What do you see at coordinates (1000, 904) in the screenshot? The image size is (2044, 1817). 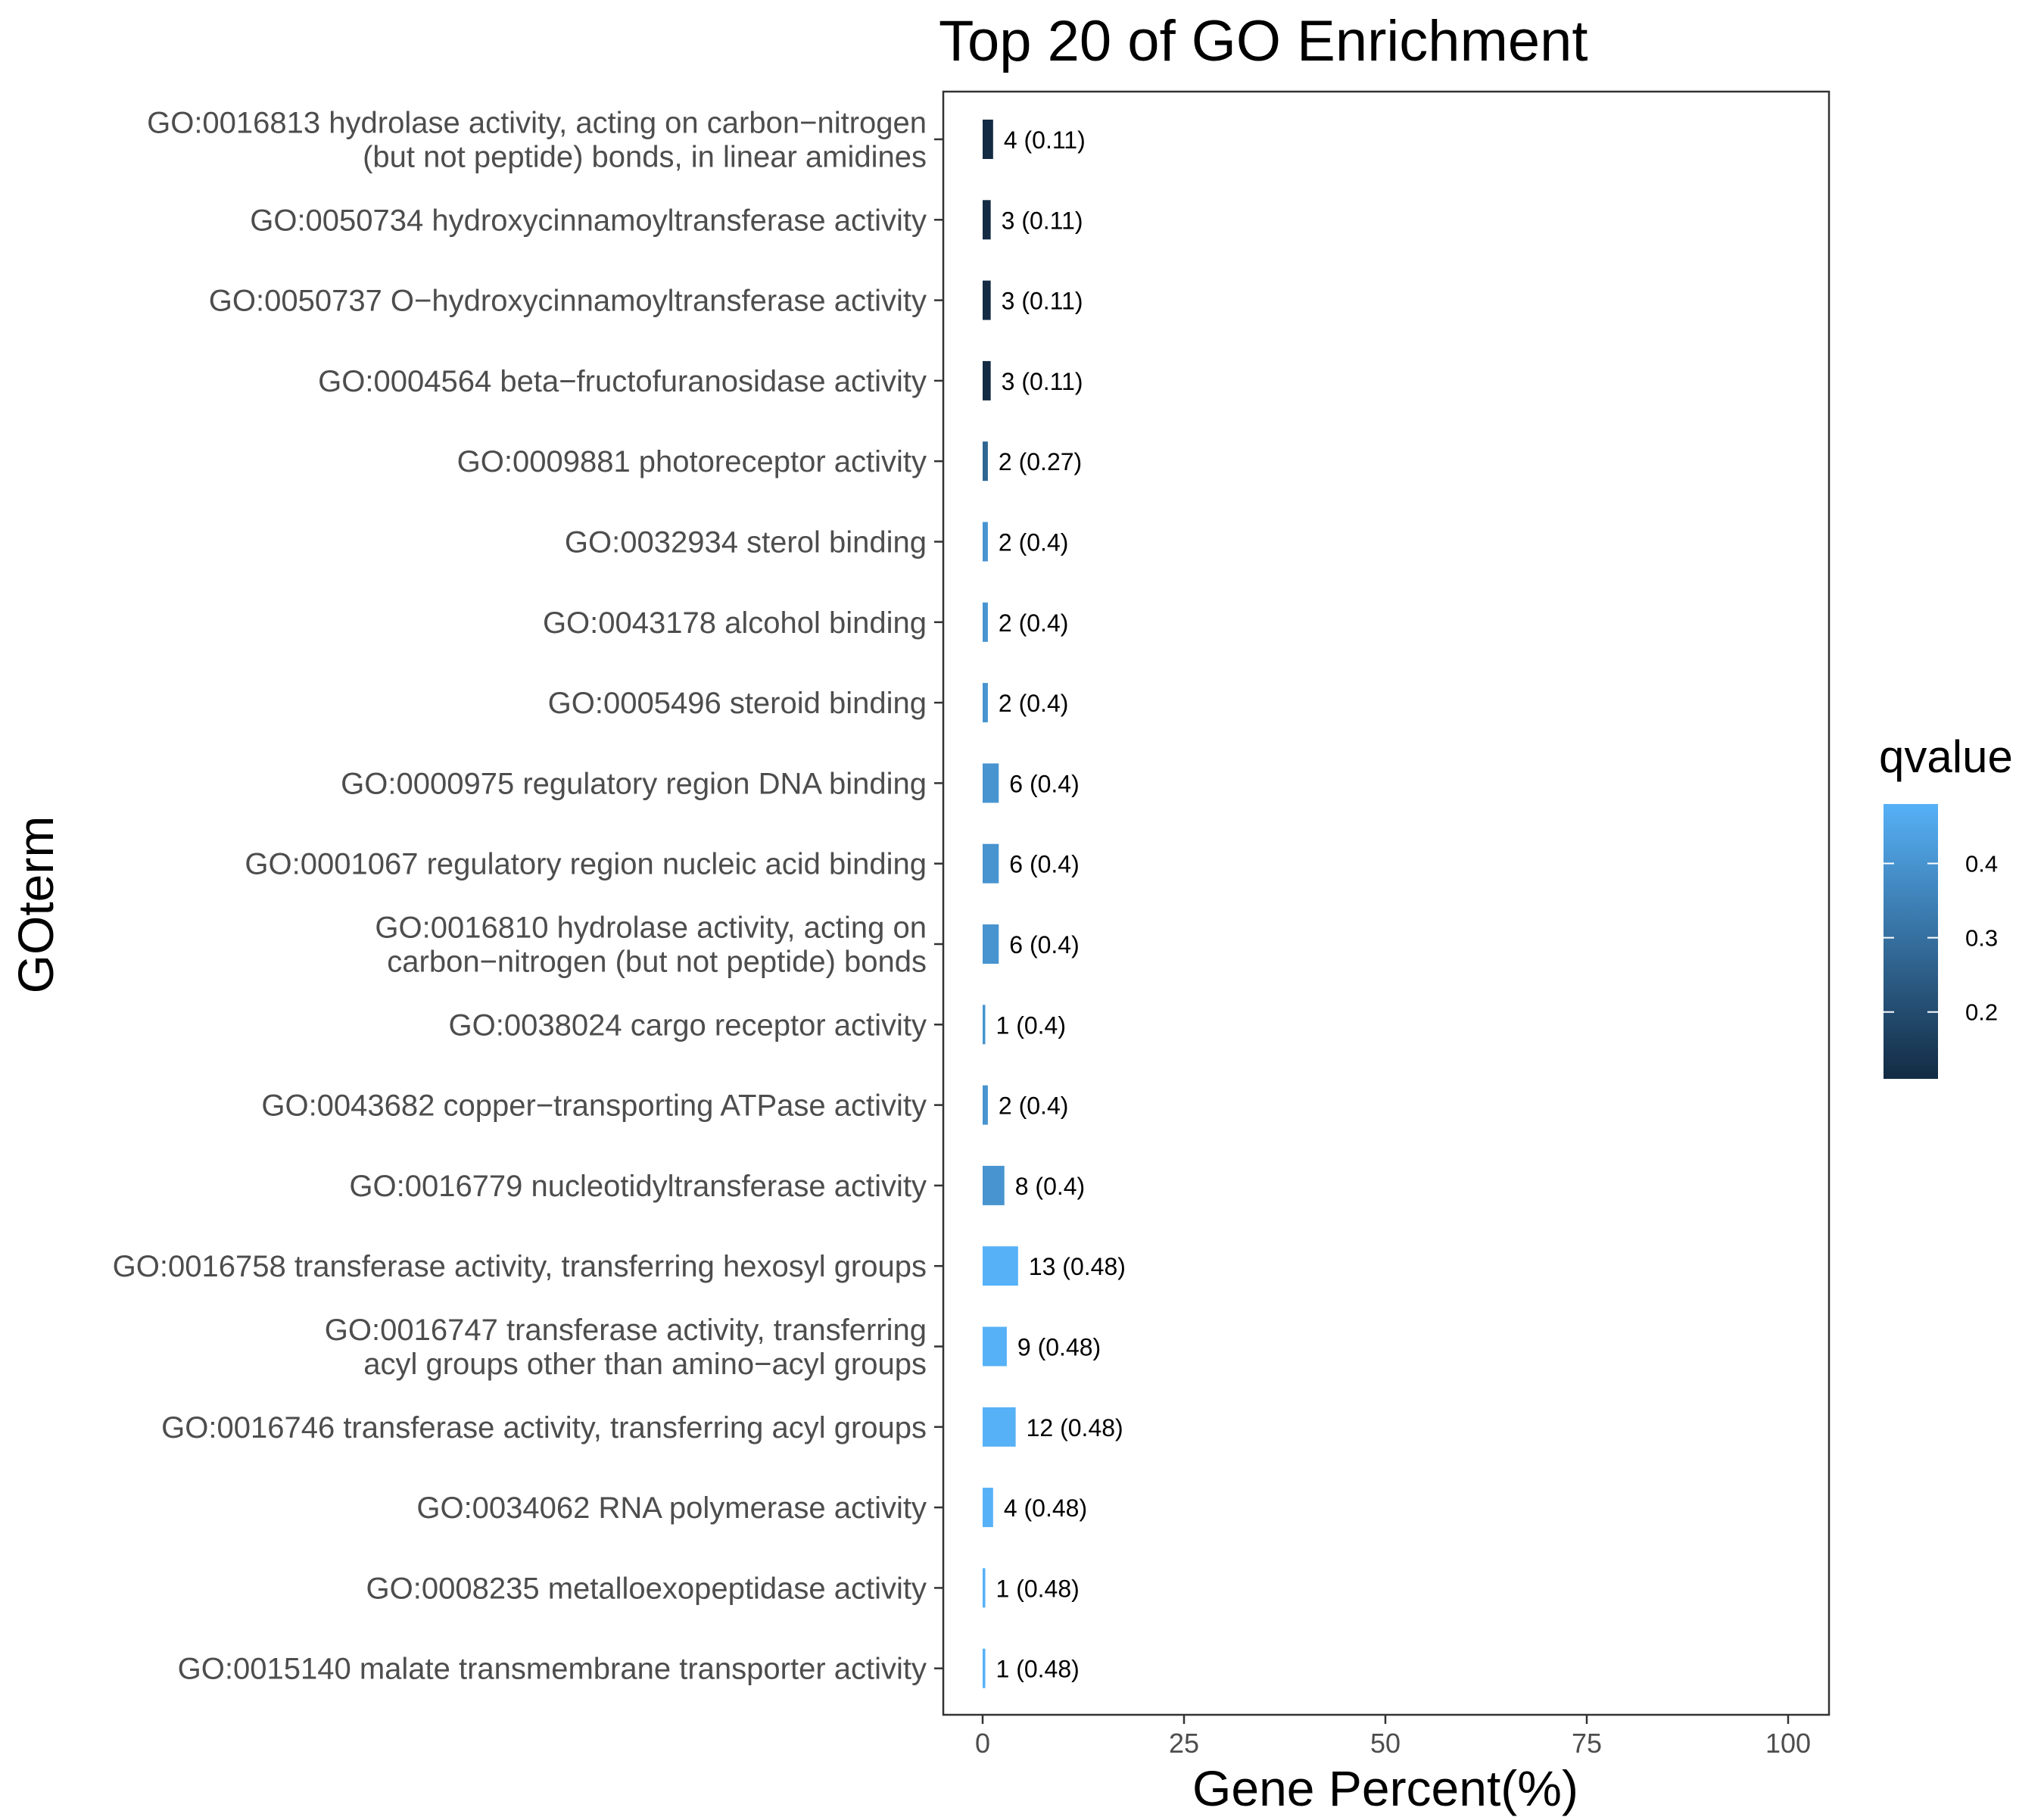 I see `bars` at bounding box center [1000, 904].